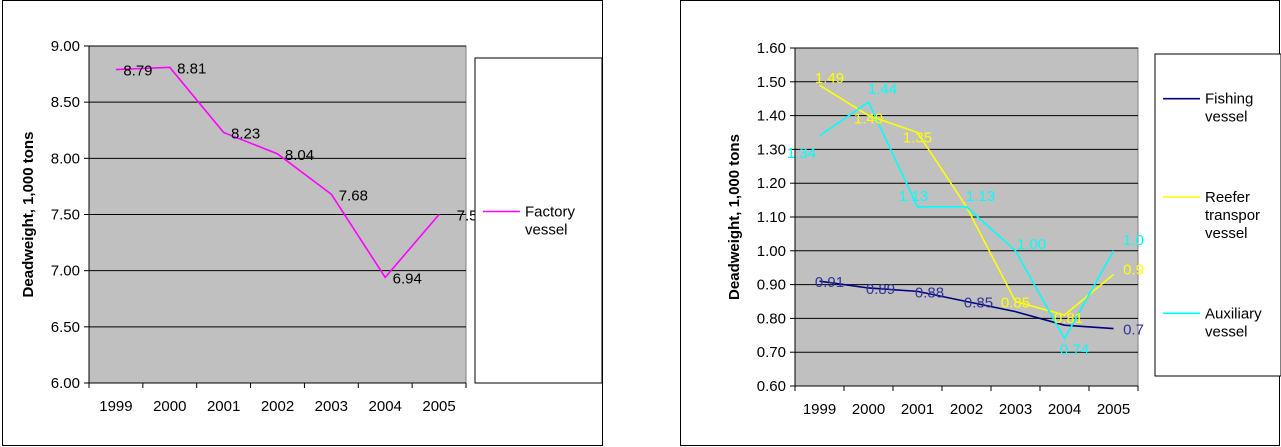  Describe the element at coordinates (1133, 269) in the screenshot. I see `data-label: 0.9` at that location.